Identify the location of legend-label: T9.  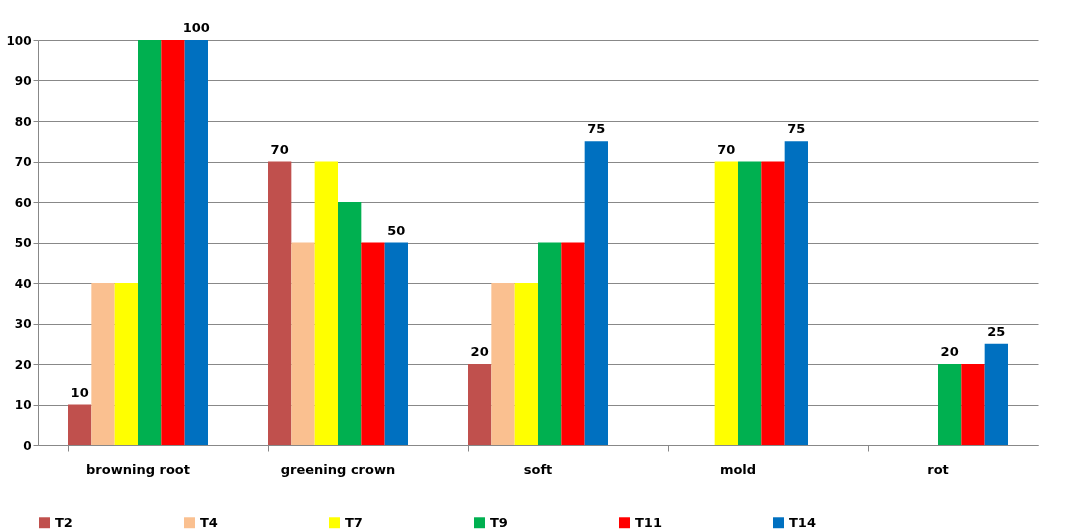
(499, 521).